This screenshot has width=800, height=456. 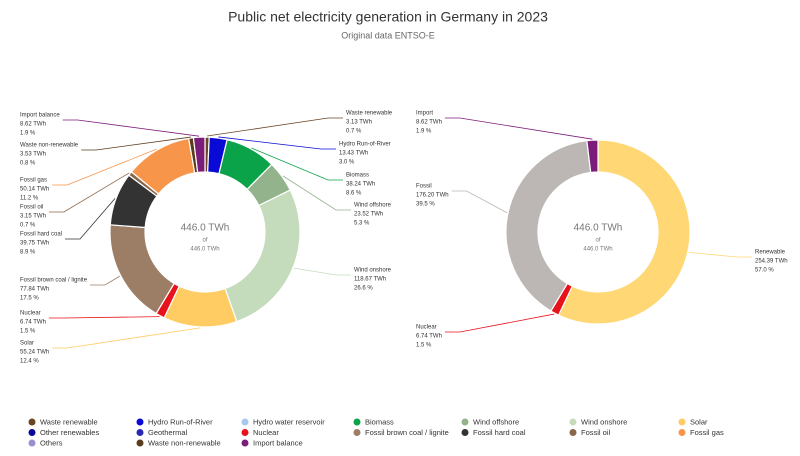 What do you see at coordinates (770, 253) in the screenshot?
I see `slice-name: Renewable` at bounding box center [770, 253].